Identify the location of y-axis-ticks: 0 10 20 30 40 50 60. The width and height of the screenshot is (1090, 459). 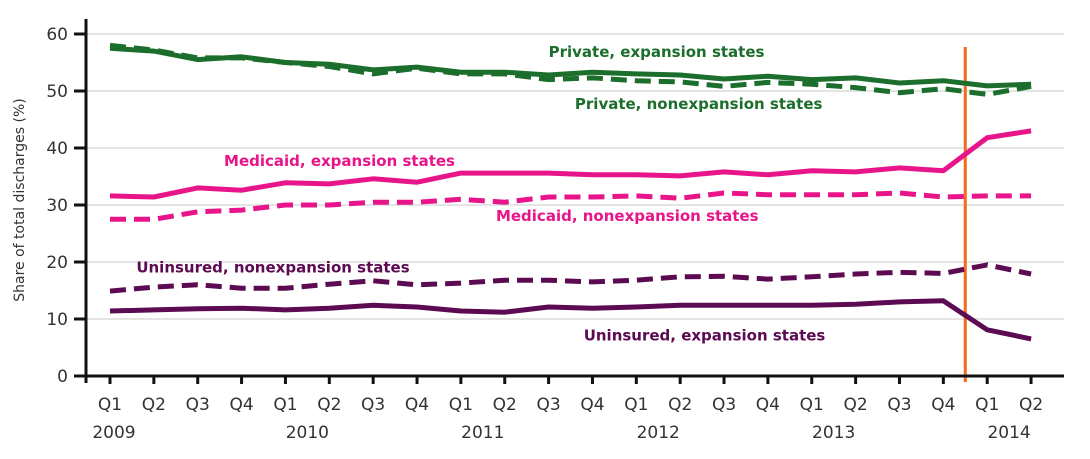
(66, 206).